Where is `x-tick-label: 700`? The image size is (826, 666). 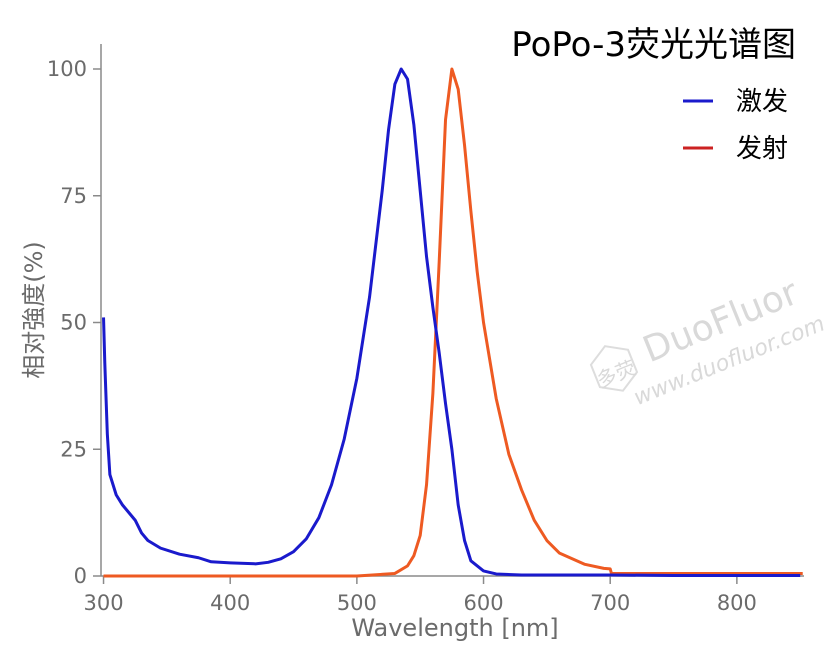 x-tick-label: 700 is located at coordinates (610, 603).